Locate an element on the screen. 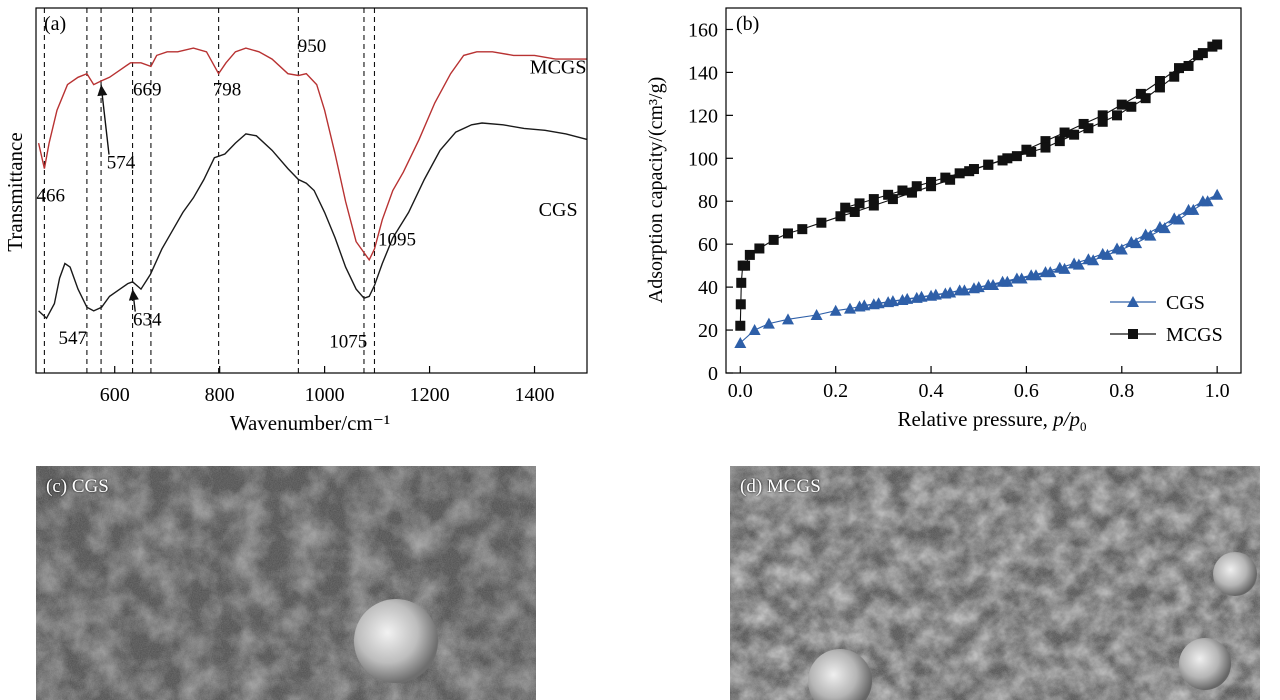 The image size is (1280, 700). ftir-x-axis-label: Wavenumber/cm⁻¹ is located at coordinates (310, 423).